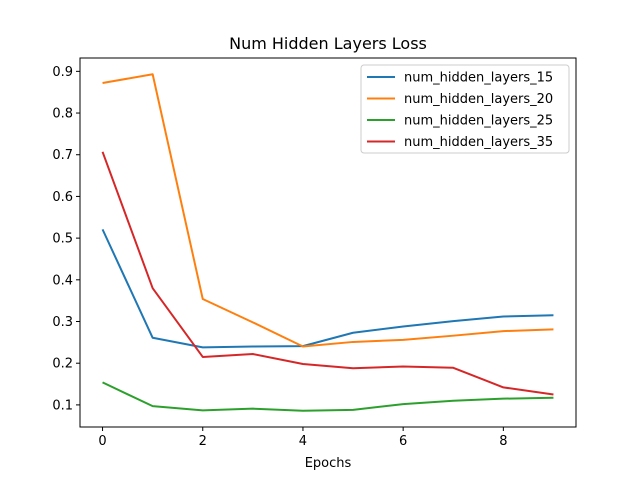 The image size is (640, 480). What do you see at coordinates (62, 155) in the screenshot?
I see `y-tick-label: 0.7` at bounding box center [62, 155].